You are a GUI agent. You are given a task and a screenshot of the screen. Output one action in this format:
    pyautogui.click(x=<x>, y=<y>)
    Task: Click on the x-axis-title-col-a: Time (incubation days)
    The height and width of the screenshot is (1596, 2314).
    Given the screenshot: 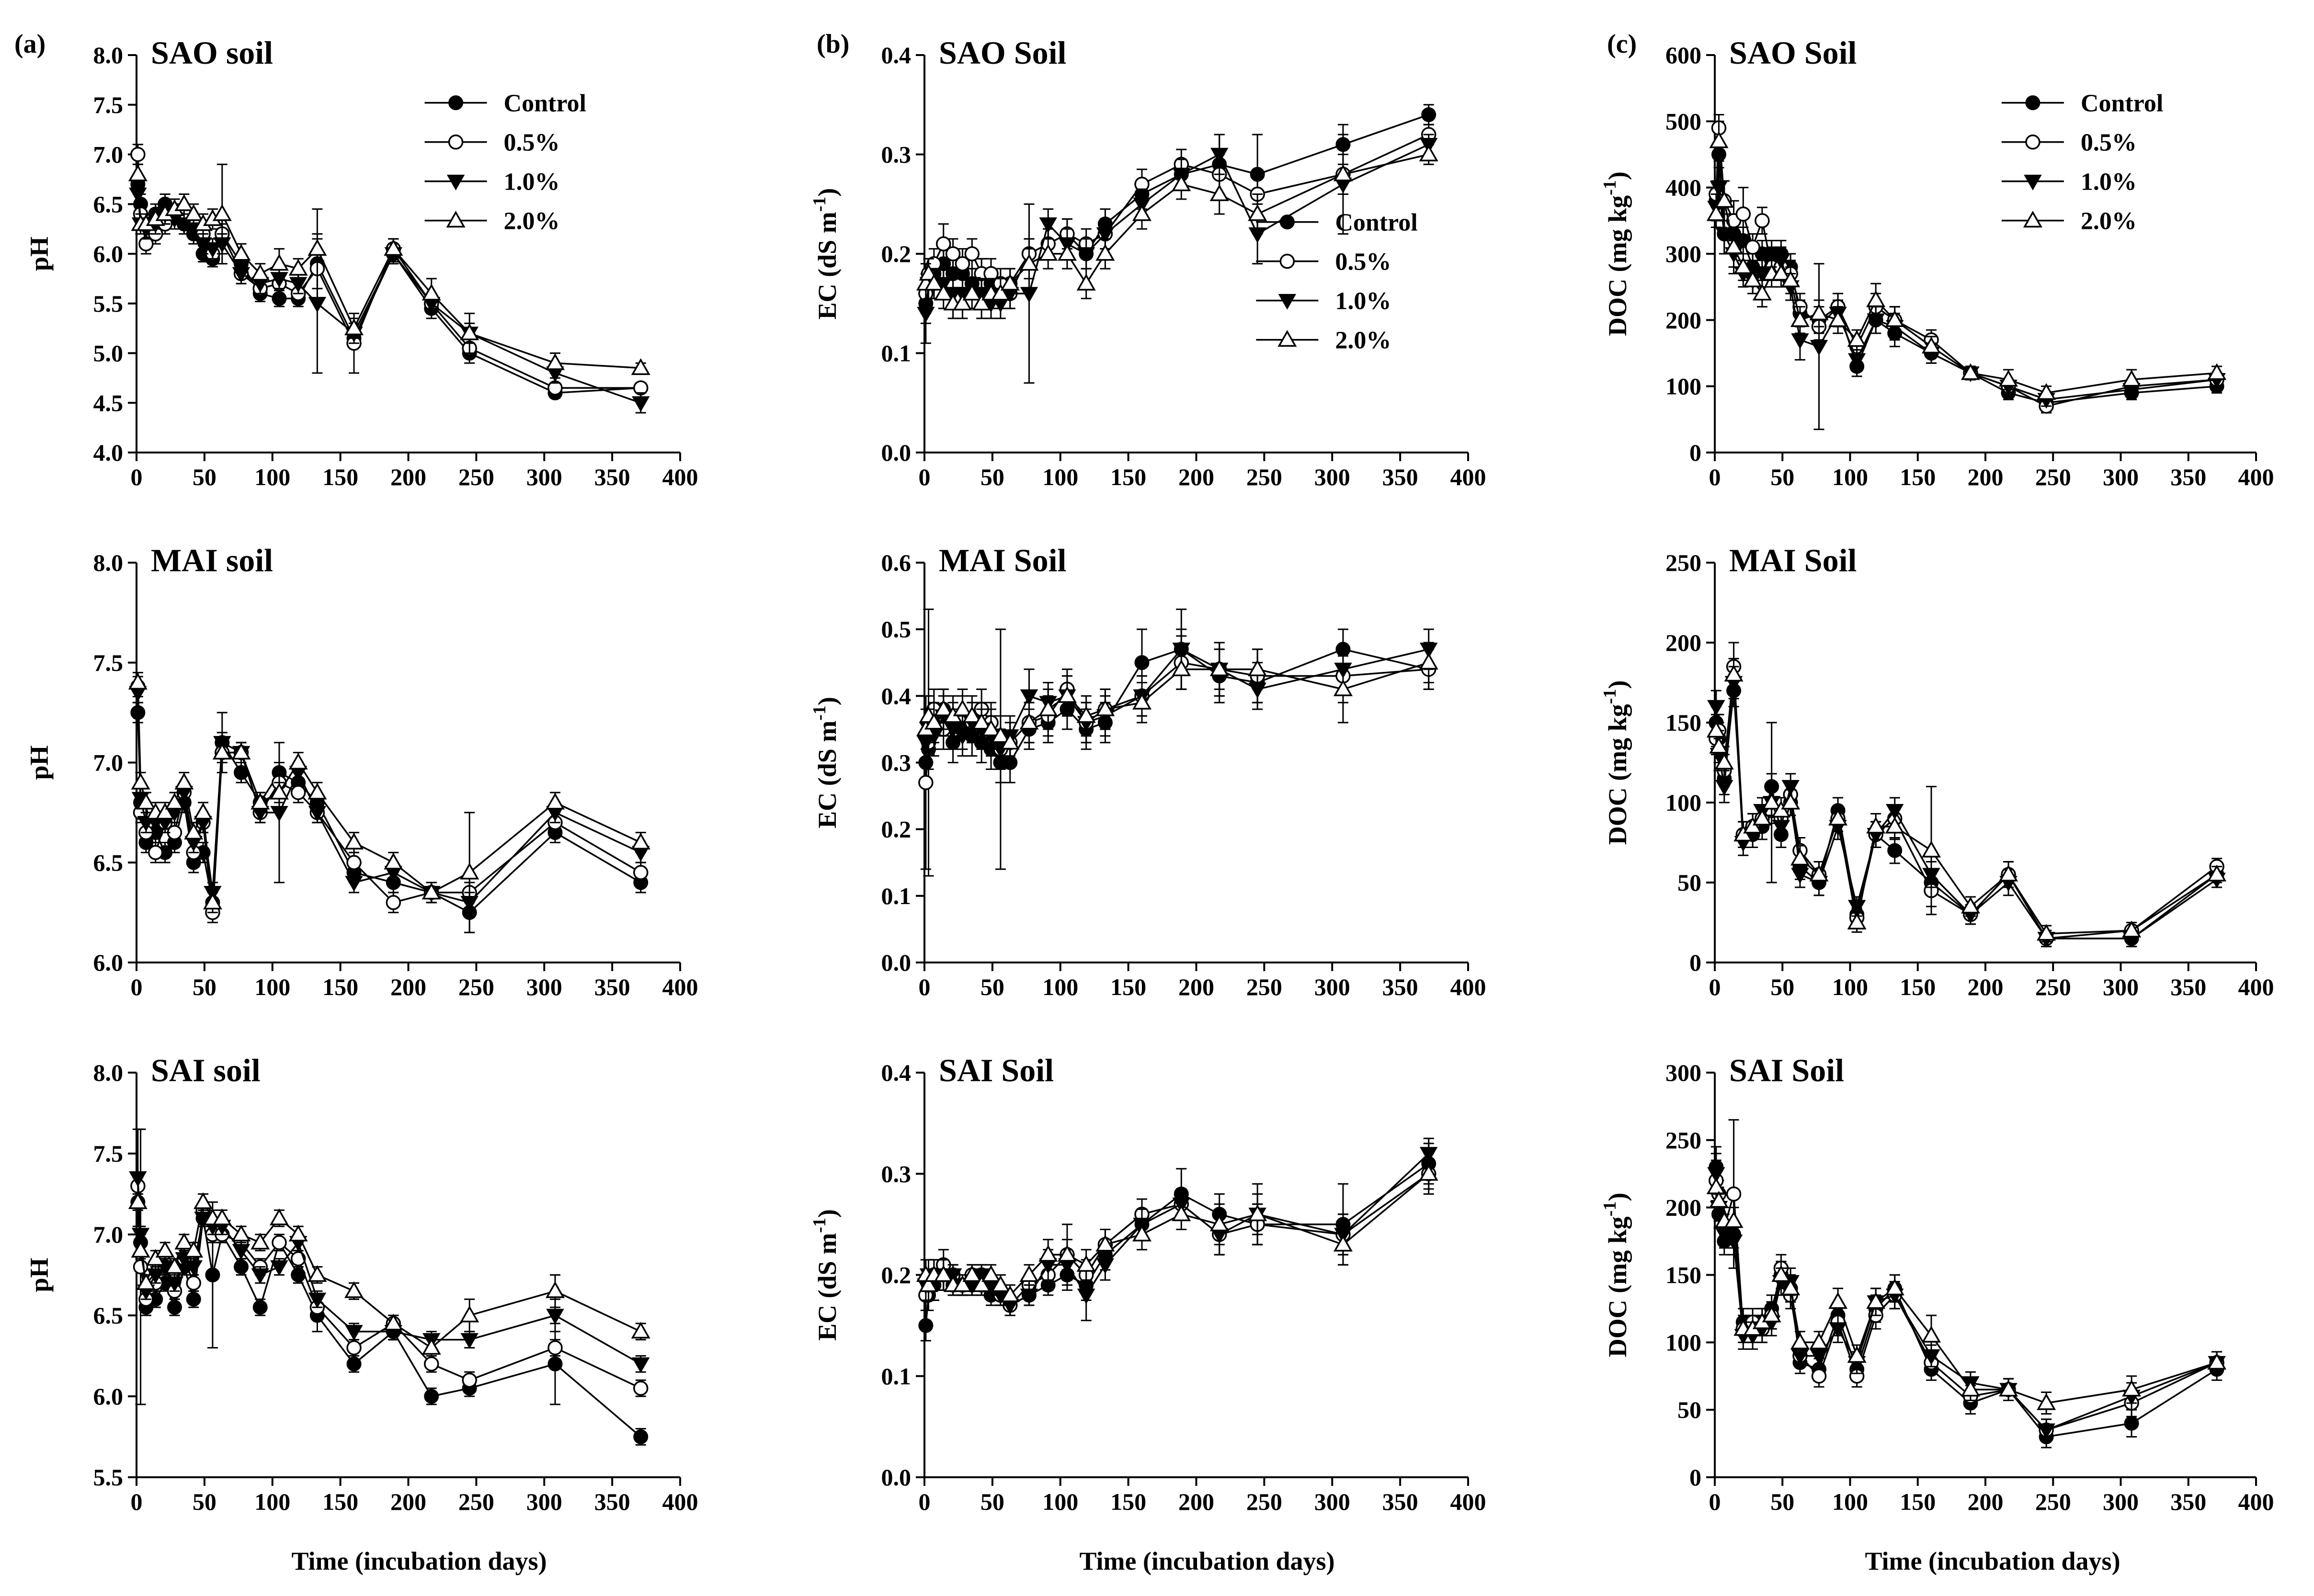 What is the action you would take?
    pyautogui.click(x=419, y=1561)
    